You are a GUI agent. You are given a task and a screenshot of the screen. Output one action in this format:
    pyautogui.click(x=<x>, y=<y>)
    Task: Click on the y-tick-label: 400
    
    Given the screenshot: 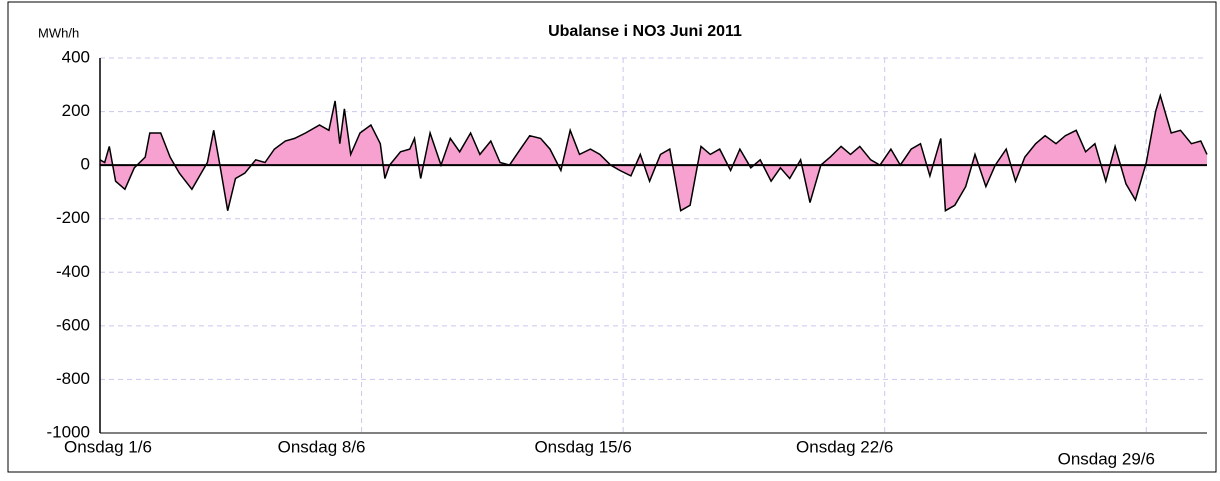 What is the action you would take?
    pyautogui.click(x=76, y=56)
    